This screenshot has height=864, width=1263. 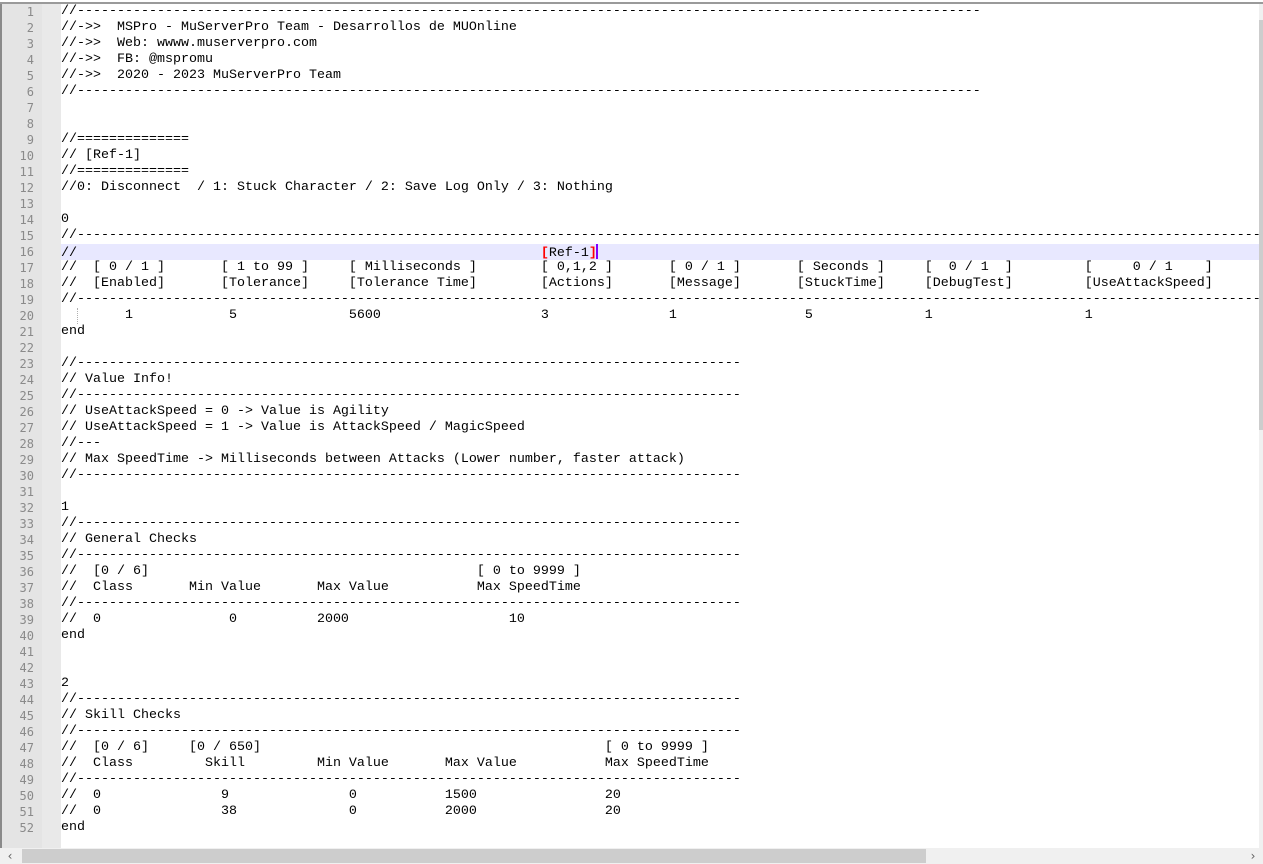 I want to click on code-line: 14 0, so click(x=630, y=220).